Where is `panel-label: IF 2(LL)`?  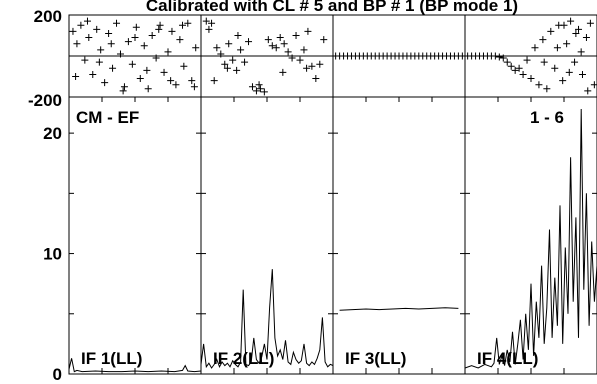
panel-label: IF 2(LL) is located at coordinates (243, 358).